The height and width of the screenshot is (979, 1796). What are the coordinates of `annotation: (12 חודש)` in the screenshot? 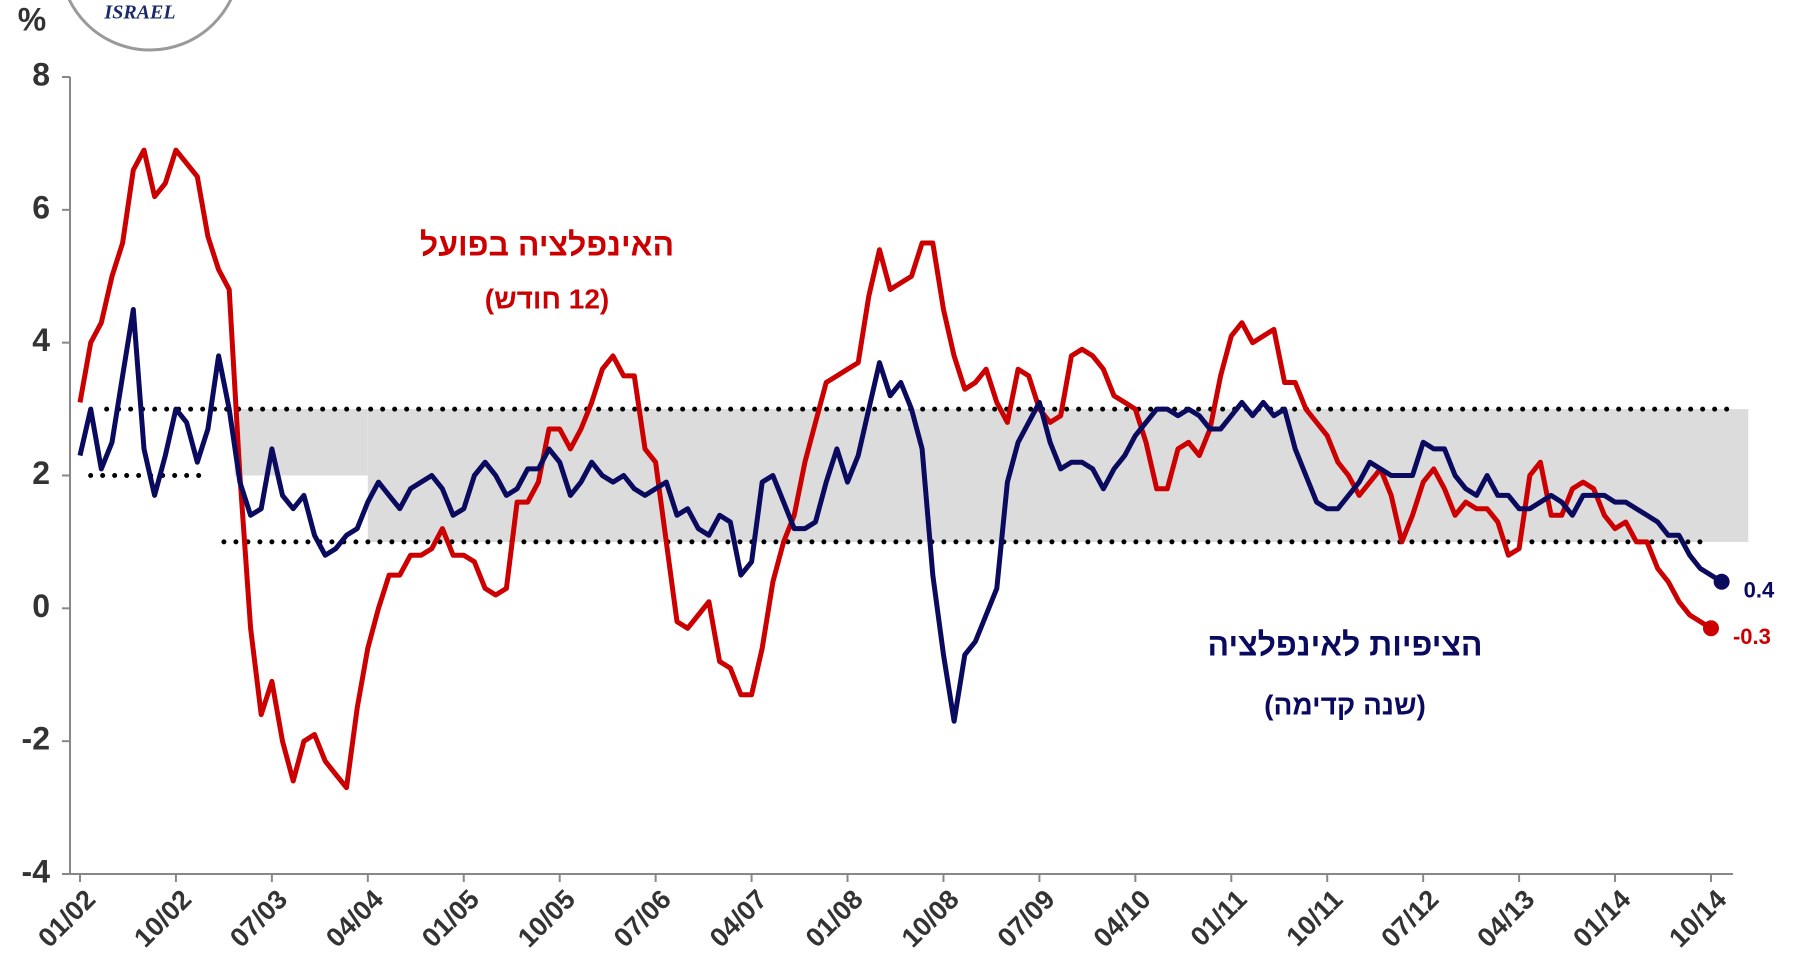 It's located at (547, 298).